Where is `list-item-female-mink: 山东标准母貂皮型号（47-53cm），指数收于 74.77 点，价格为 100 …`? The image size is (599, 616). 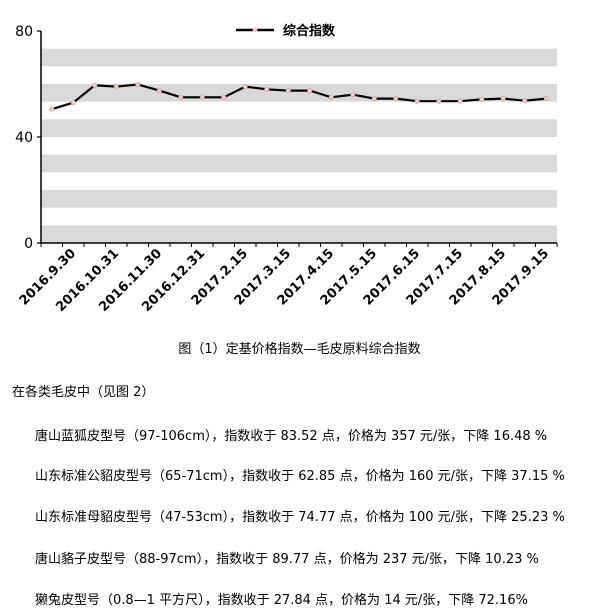 list-item-female-mink: 山东标准母貂皮型号（47-53cm），指数收于 74.77 点，价格为 100 … is located at coordinates (300, 517).